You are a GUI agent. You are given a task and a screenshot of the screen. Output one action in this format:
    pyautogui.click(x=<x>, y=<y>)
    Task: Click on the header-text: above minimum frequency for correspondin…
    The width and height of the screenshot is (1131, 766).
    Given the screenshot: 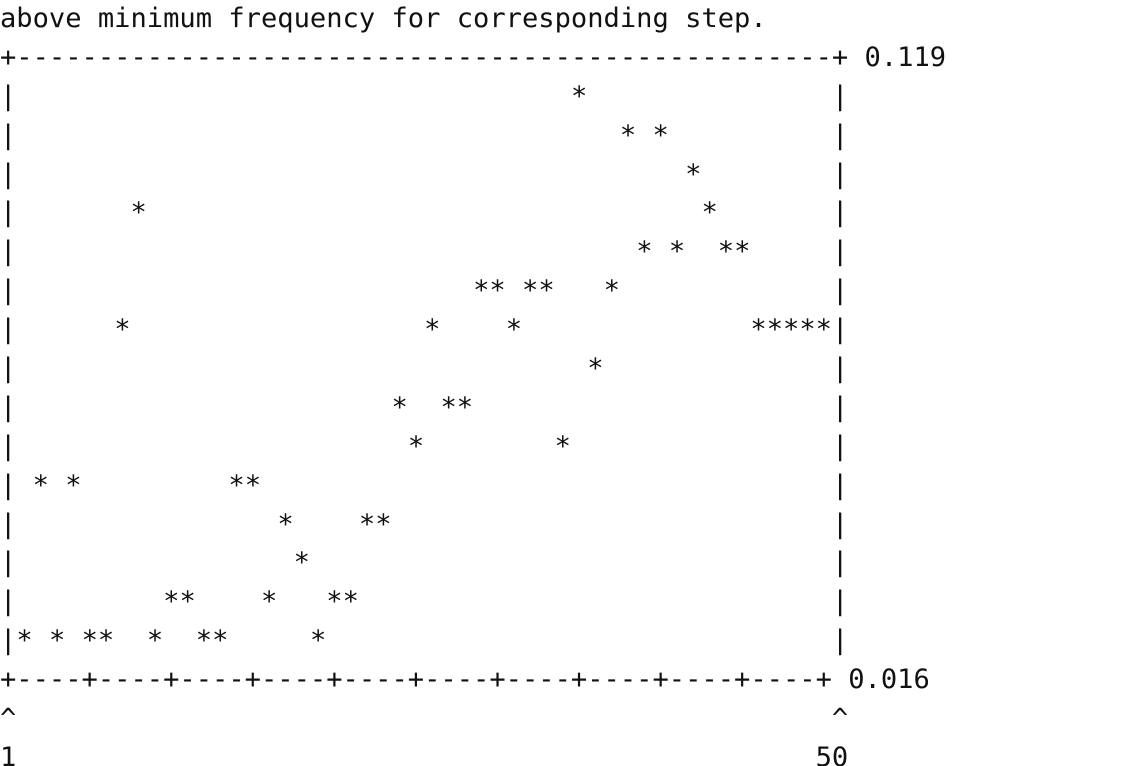 What is the action you would take?
    pyautogui.click(x=383, y=18)
    